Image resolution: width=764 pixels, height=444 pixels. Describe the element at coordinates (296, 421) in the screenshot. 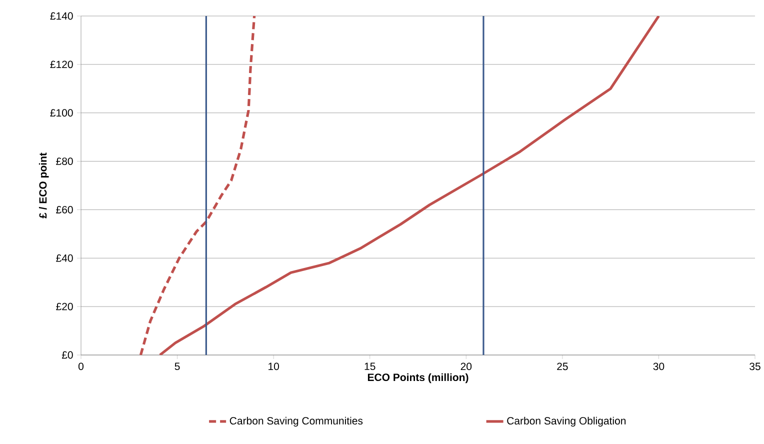

I see `legend-label: Carbon Saving Communities` at that location.